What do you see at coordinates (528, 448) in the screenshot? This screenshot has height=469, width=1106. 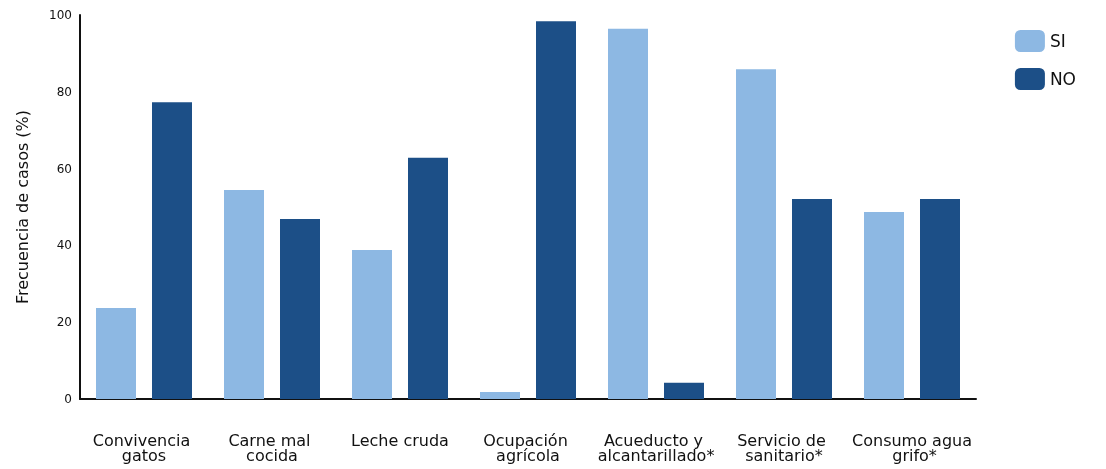 I see `x-tick-label: Ocupación agrícola` at bounding box center [528, 448].